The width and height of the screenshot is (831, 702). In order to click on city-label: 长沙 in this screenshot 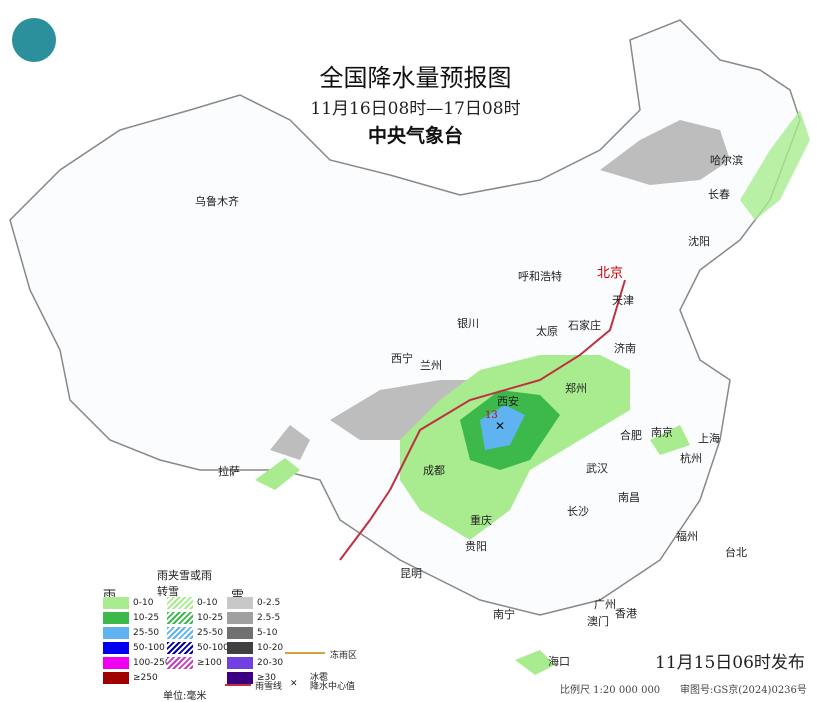, I will do `click(578, 511)`.